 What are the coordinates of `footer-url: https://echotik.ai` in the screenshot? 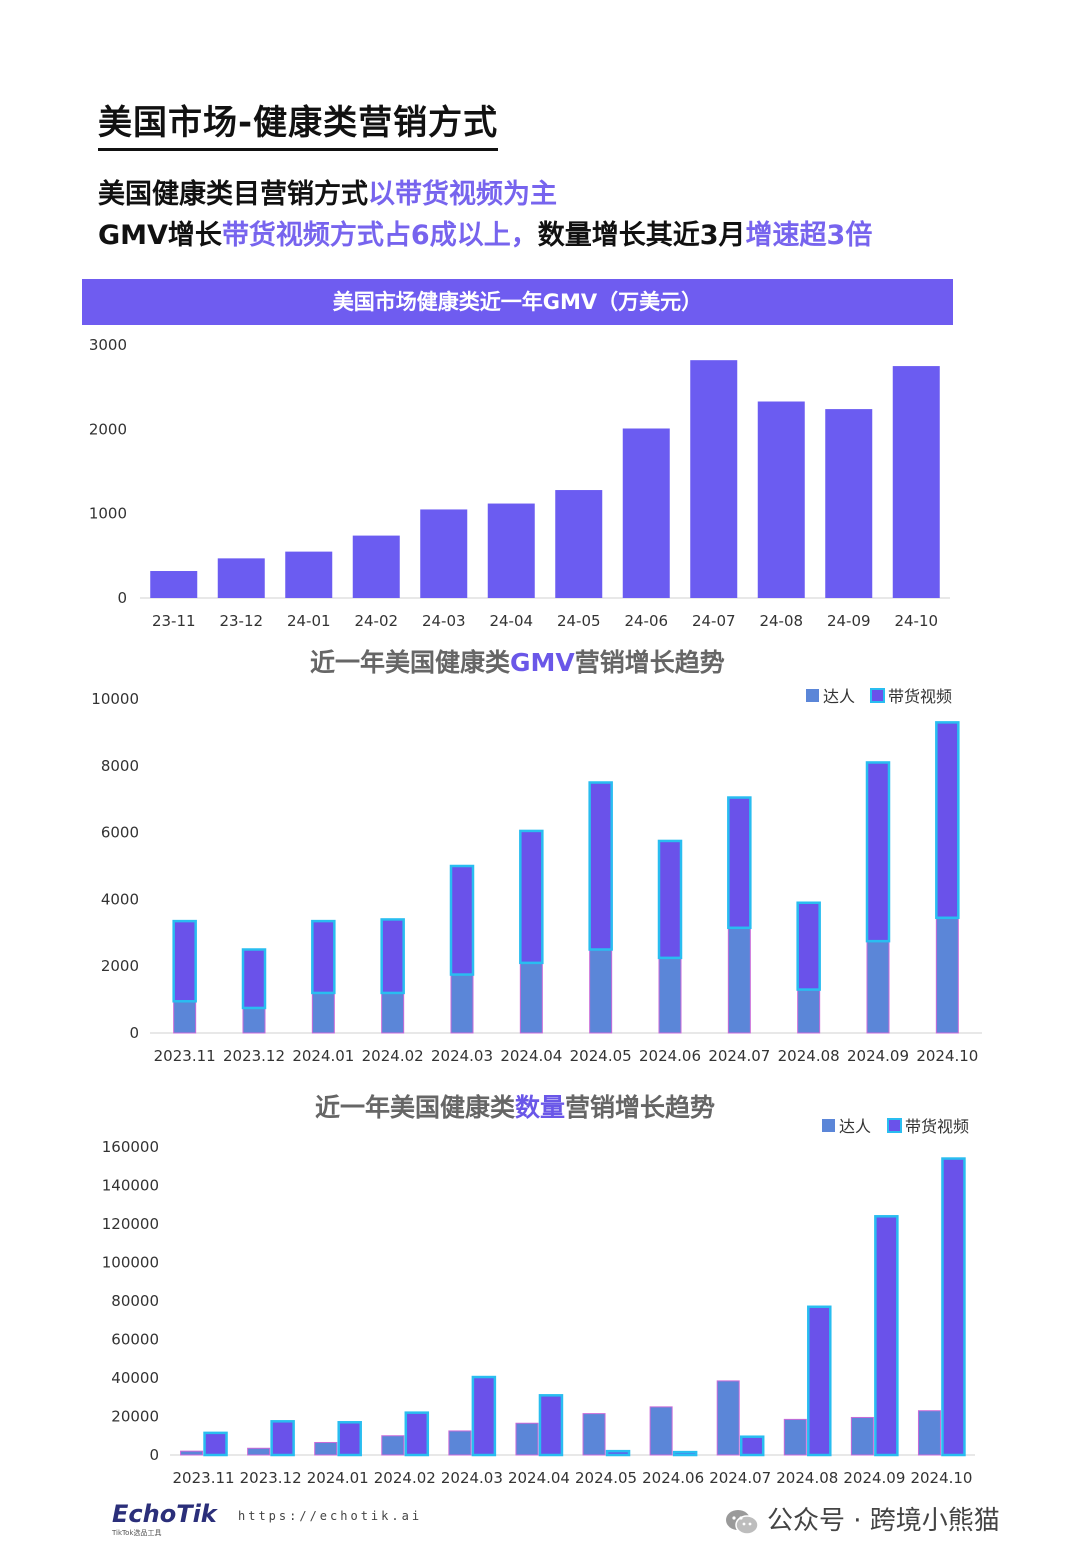 It's located at (330, 1516).